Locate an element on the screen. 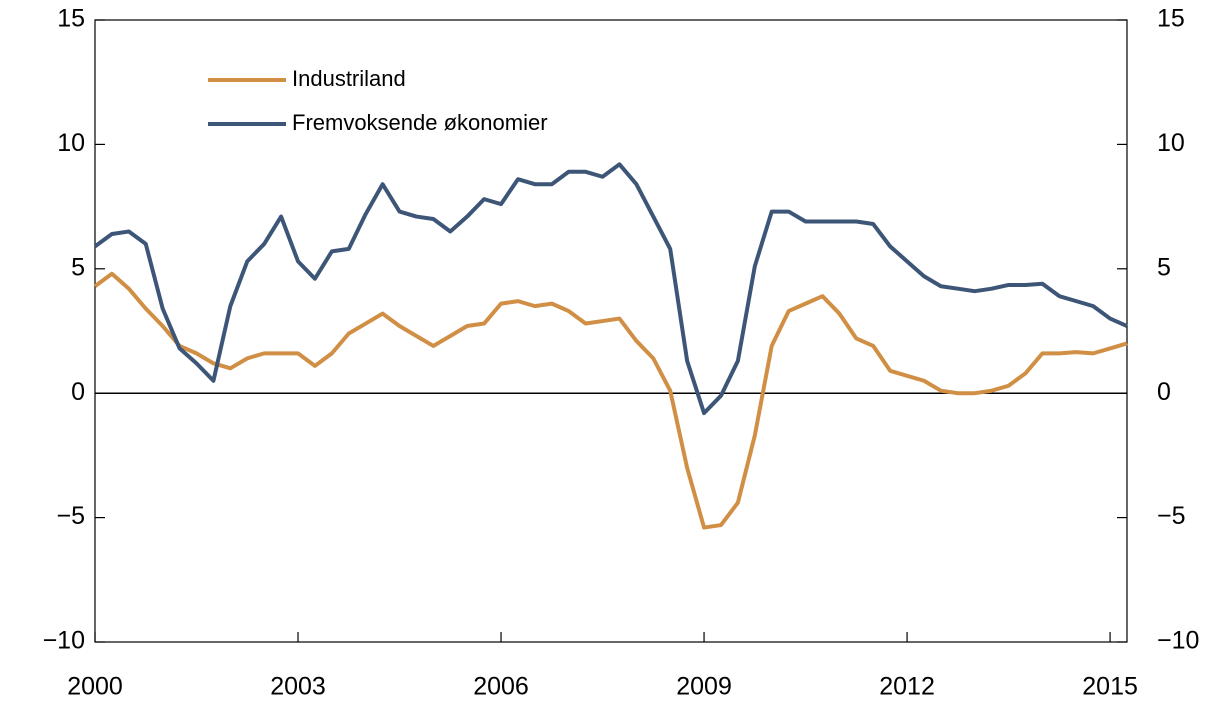 The image size is (1219, 701). y2-tick-label: 15 is located at coordinates (1171, 19).